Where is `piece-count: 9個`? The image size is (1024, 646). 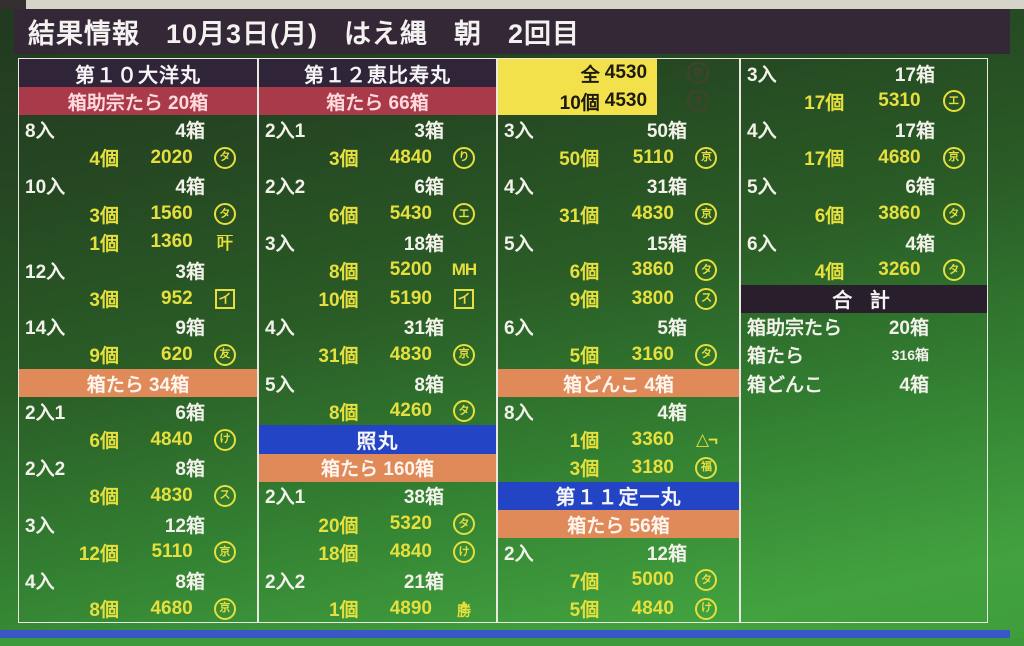 piece-count: 9個 is located at coordinates (104, 357).